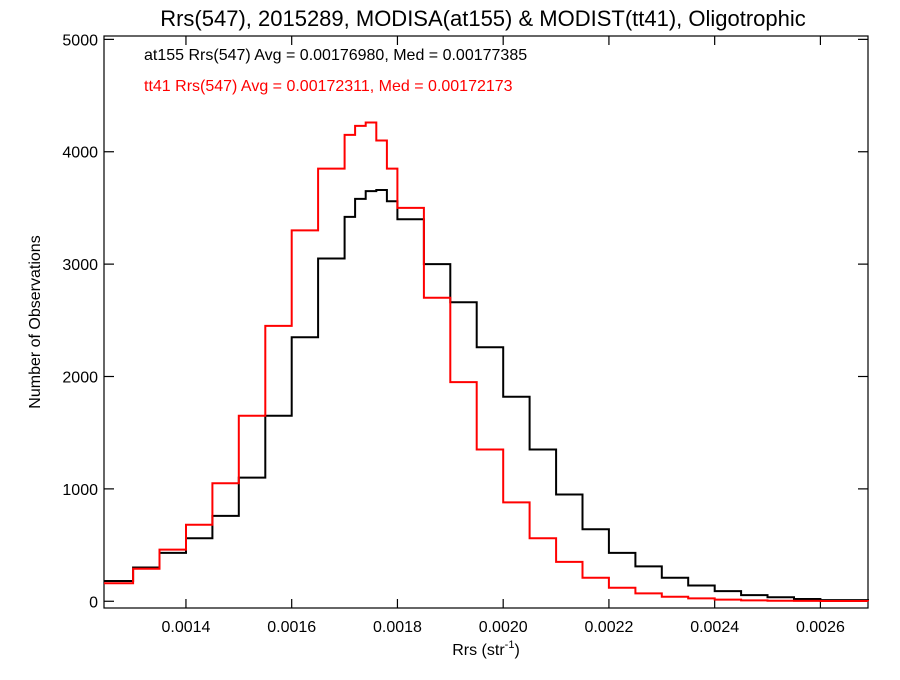 Image resolution: width=900 pixels, height=680 pixels. I want to click on x-tick-label: 0.0014, so click(185, 627).